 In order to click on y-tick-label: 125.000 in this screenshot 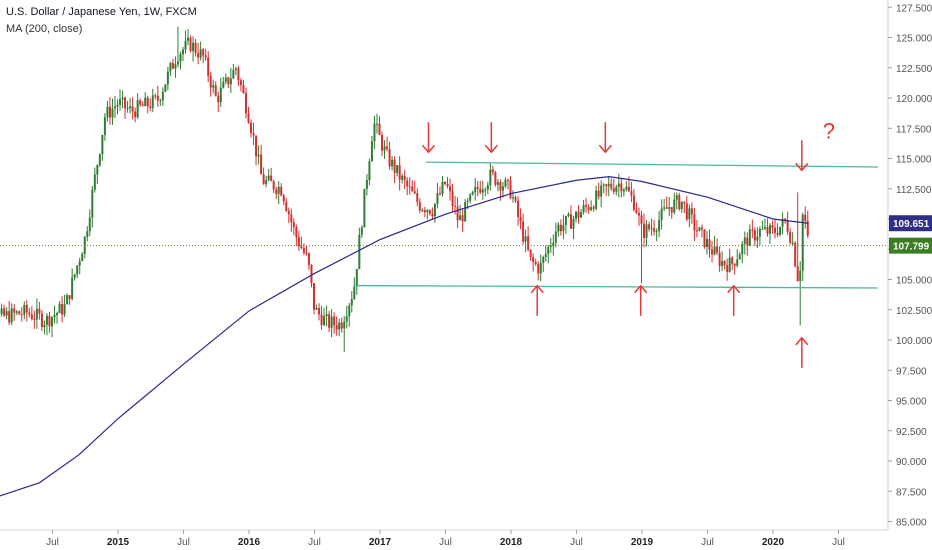, I will do `click(914, 39)`.